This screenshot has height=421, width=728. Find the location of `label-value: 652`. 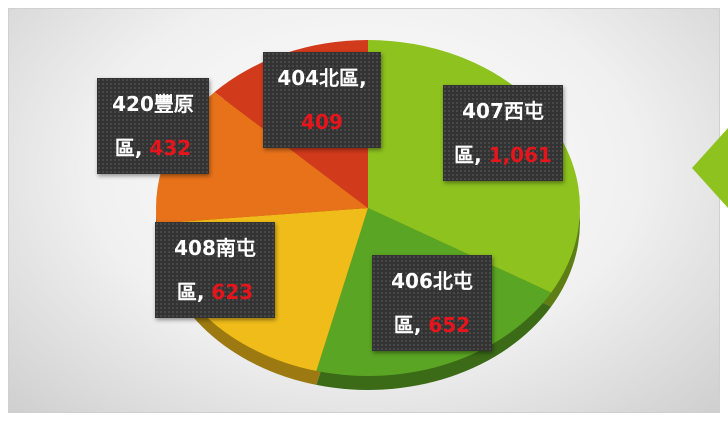

label-value: 652 is located at coordinates (449, 325).